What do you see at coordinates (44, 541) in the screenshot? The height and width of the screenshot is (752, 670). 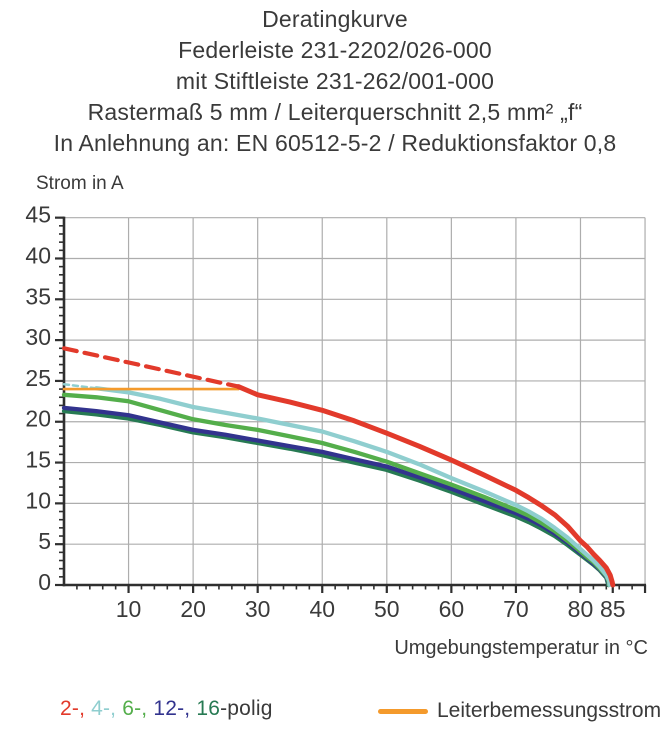 I see `svg-text: 5` at bounding box center [44, 541].